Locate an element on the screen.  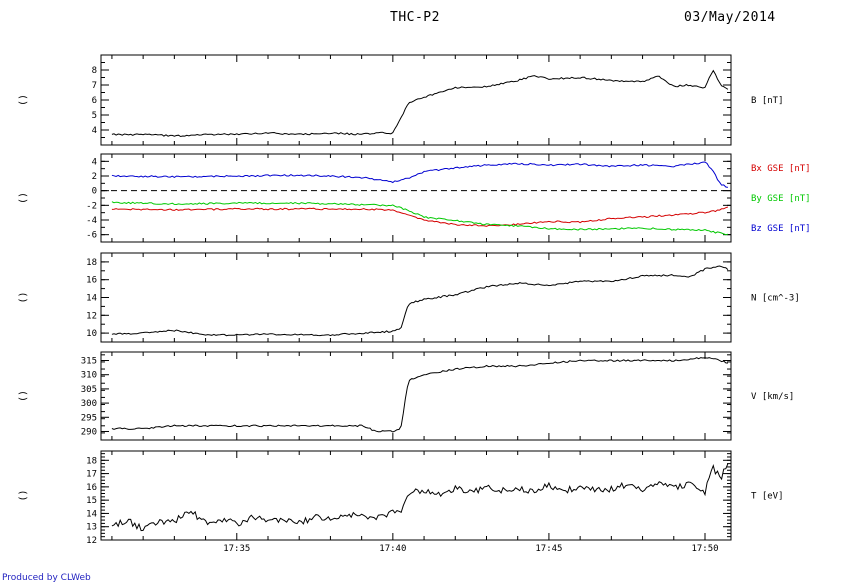
x-tick-label: 17:35 is located at coordinates (236, 549).